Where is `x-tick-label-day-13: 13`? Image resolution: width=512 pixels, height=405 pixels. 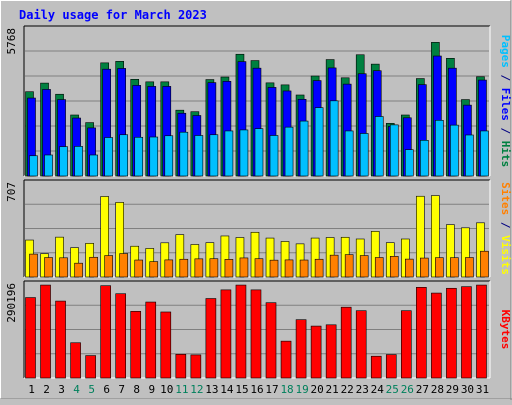
x-tick-label-day-13: 13 is located at coordinates (211, 389).